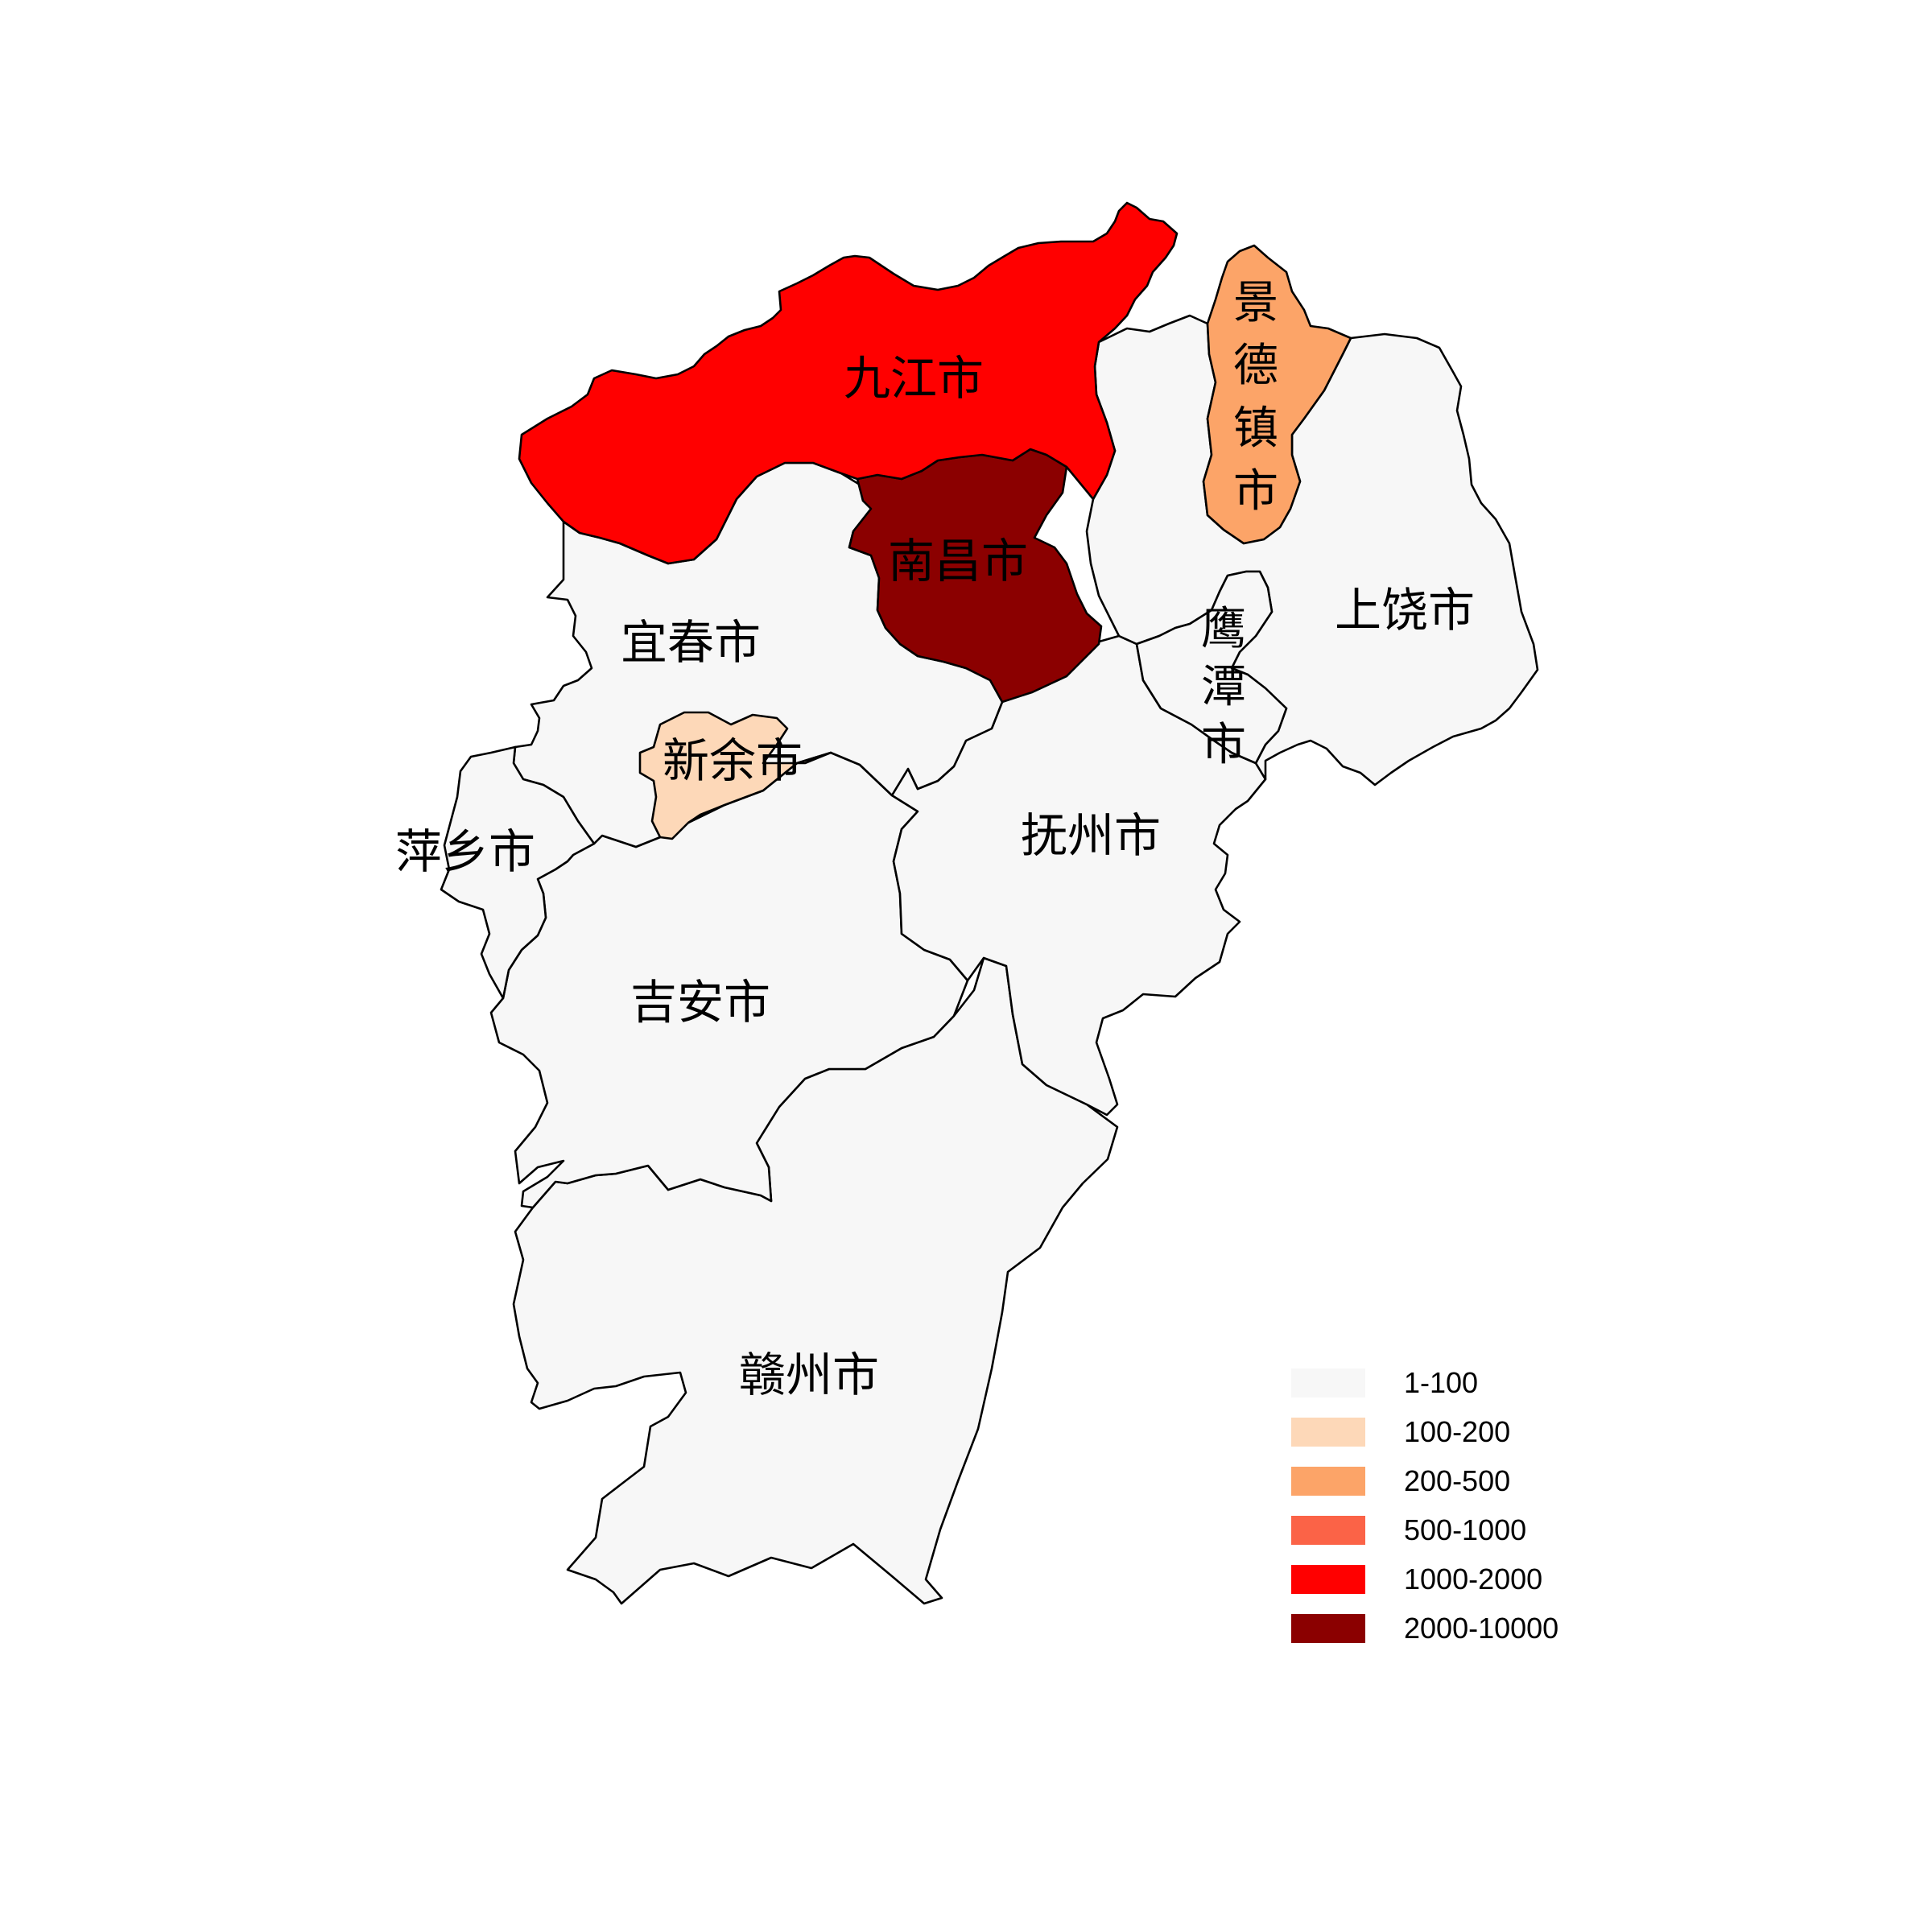 This screenshot has width=1932, height=1932. What do you see at coordinates (1223, 629) in the screenshot?
I see `label-yingtan-1: 鹰` at bounding box center [1223, 629].